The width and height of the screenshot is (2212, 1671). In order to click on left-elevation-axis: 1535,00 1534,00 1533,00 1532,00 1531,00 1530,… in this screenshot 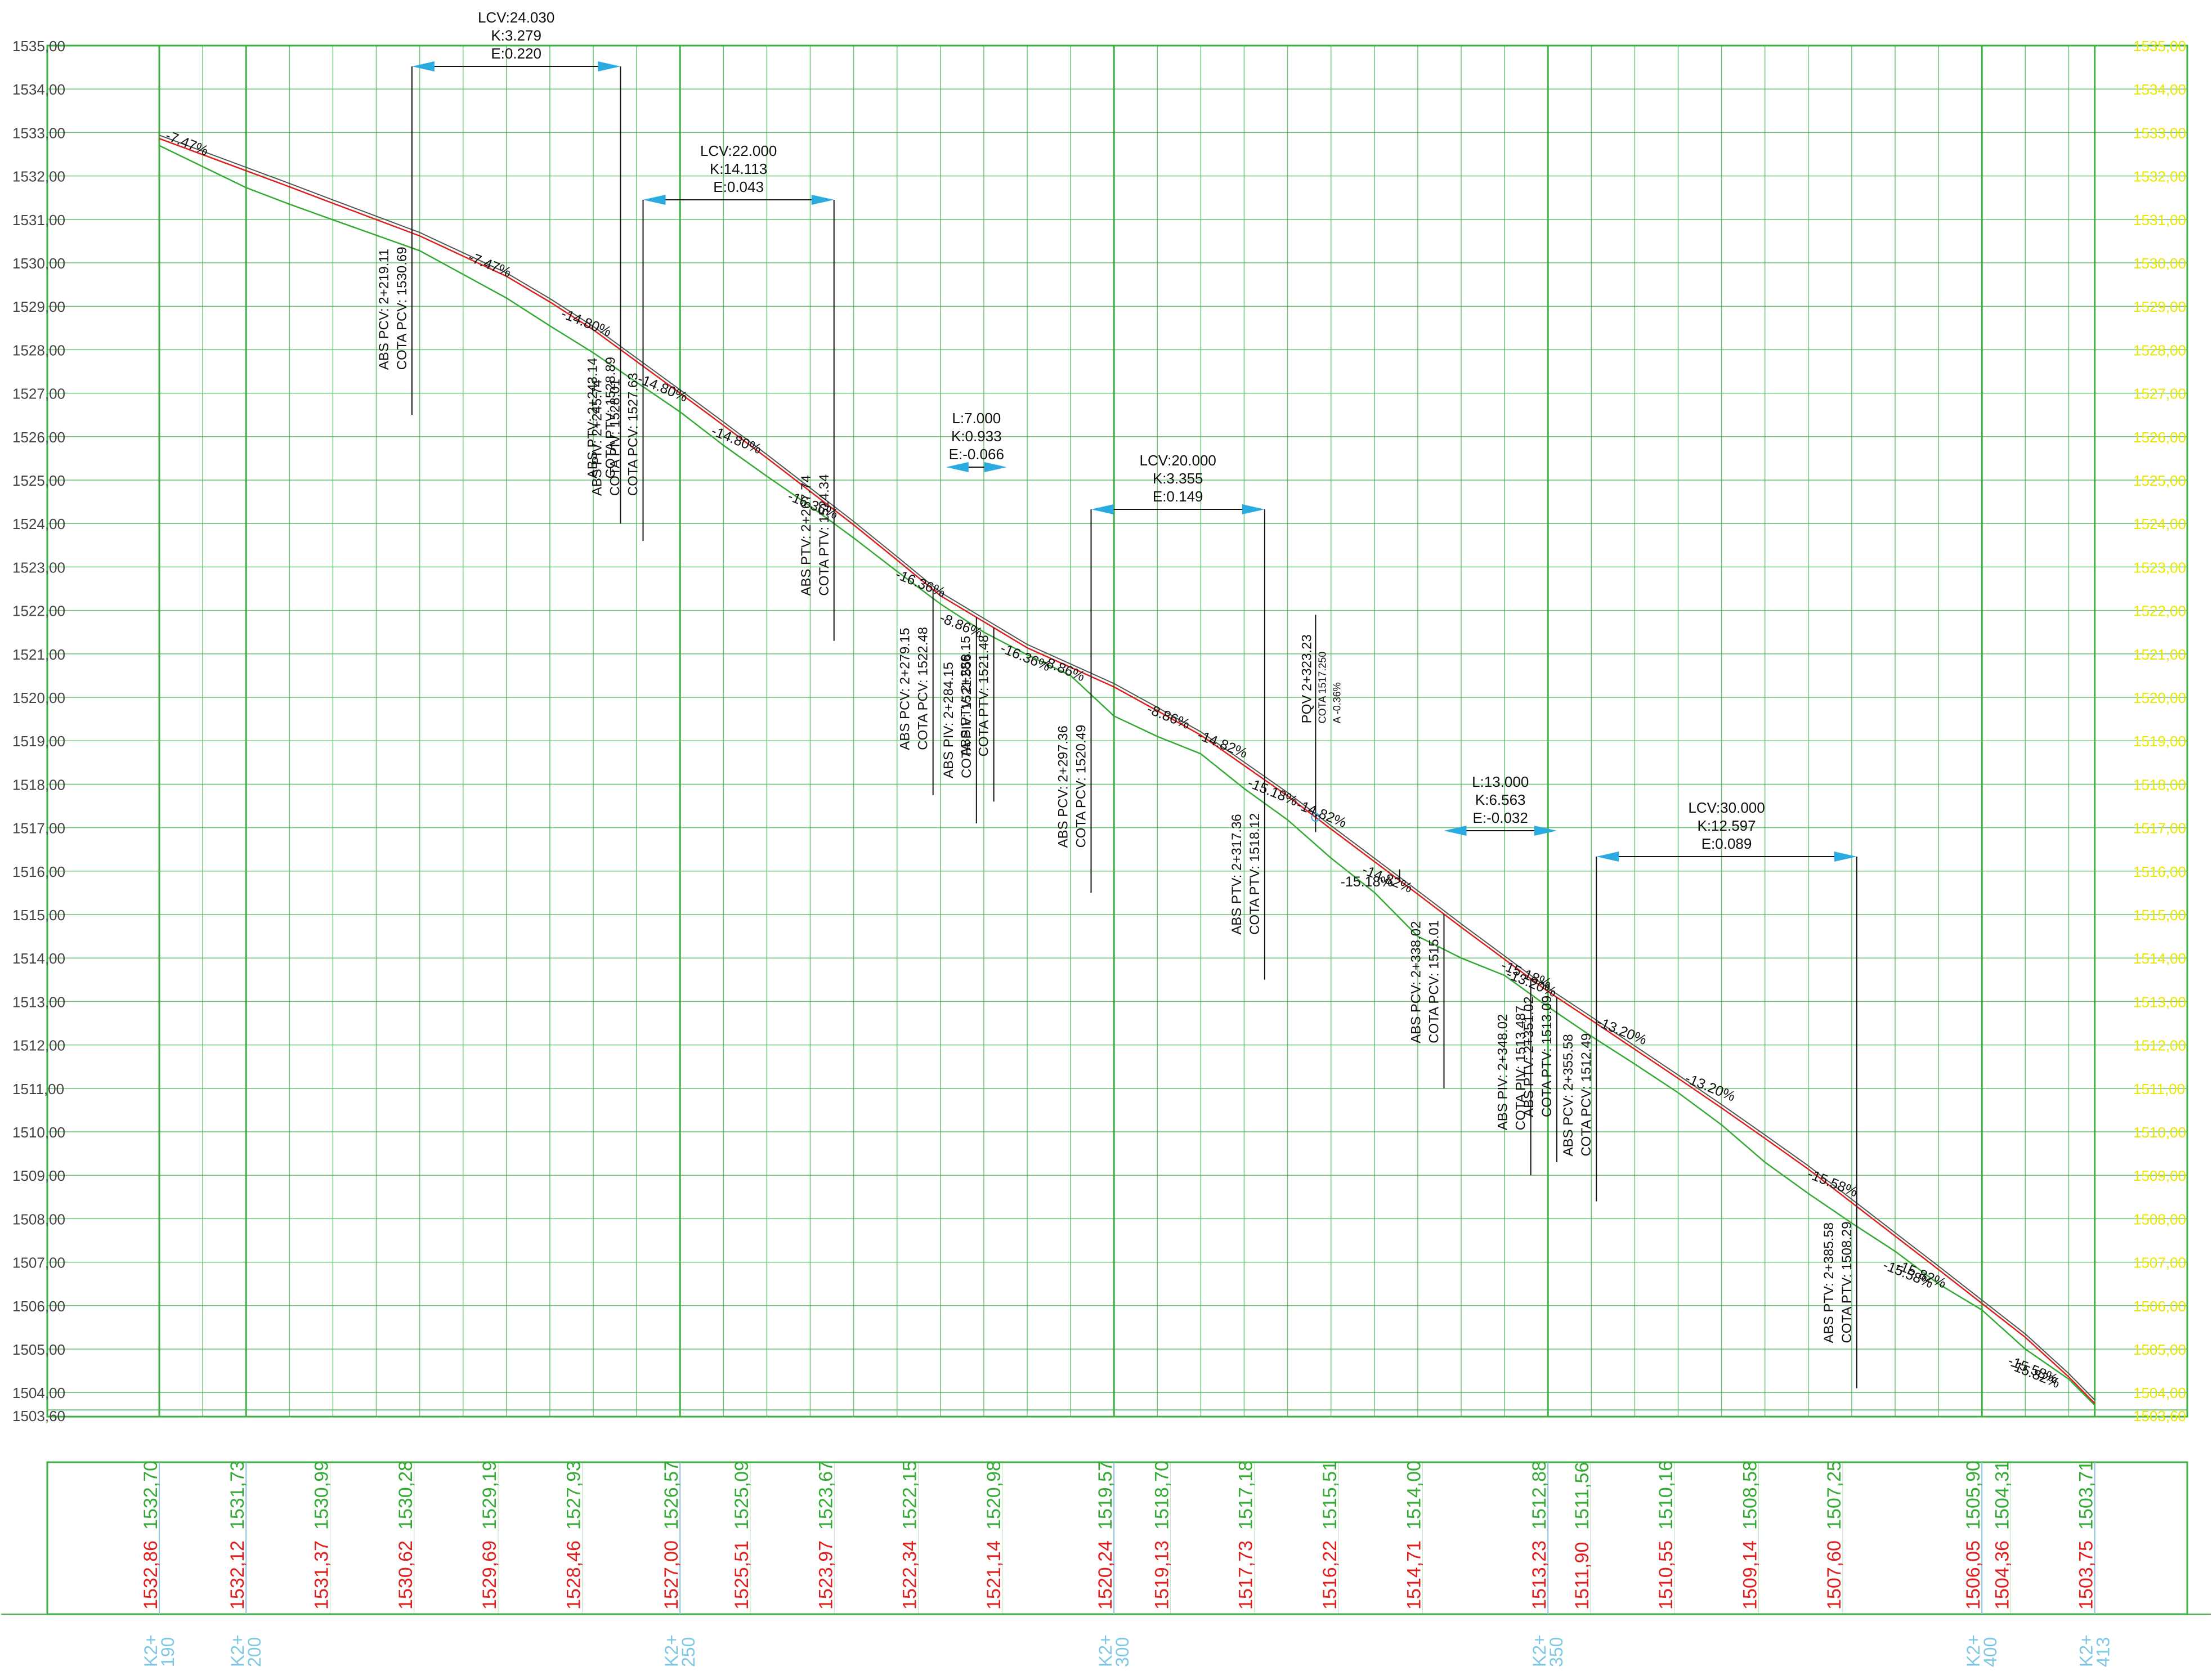, I will do `click(39, 731)`.